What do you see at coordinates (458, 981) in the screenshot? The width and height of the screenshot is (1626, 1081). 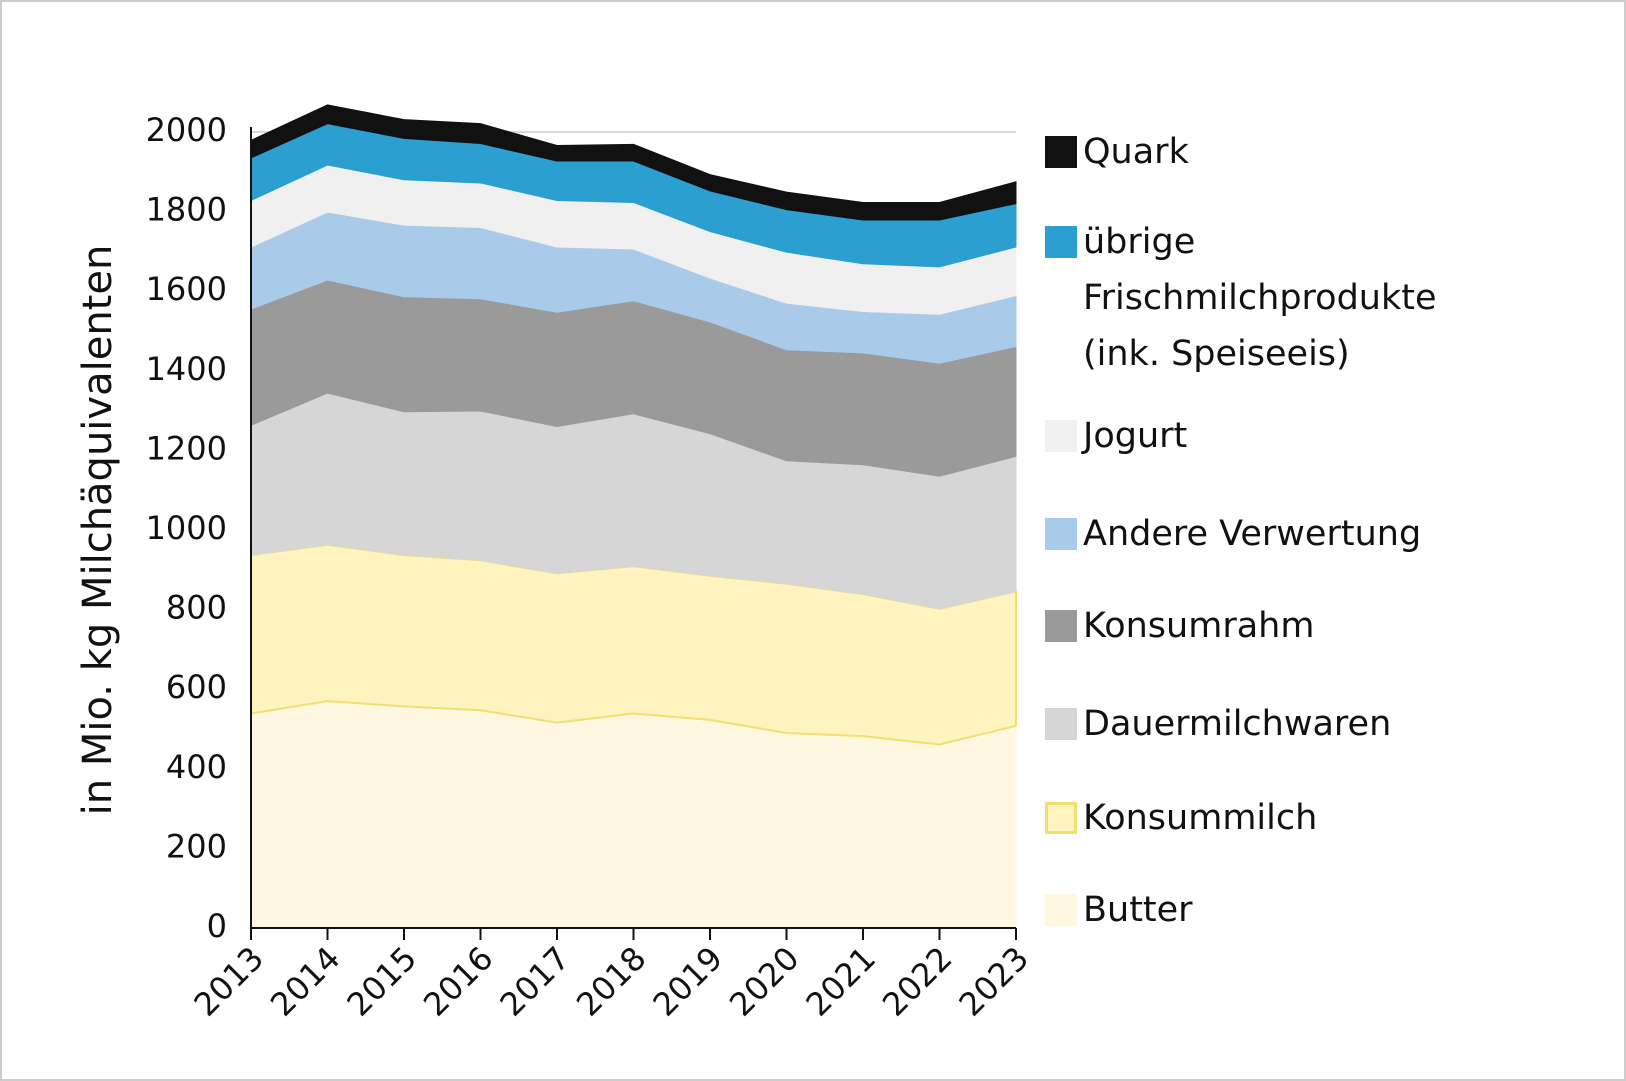 I see `x-tick-label: 2016` at bounding box center [458, 981].